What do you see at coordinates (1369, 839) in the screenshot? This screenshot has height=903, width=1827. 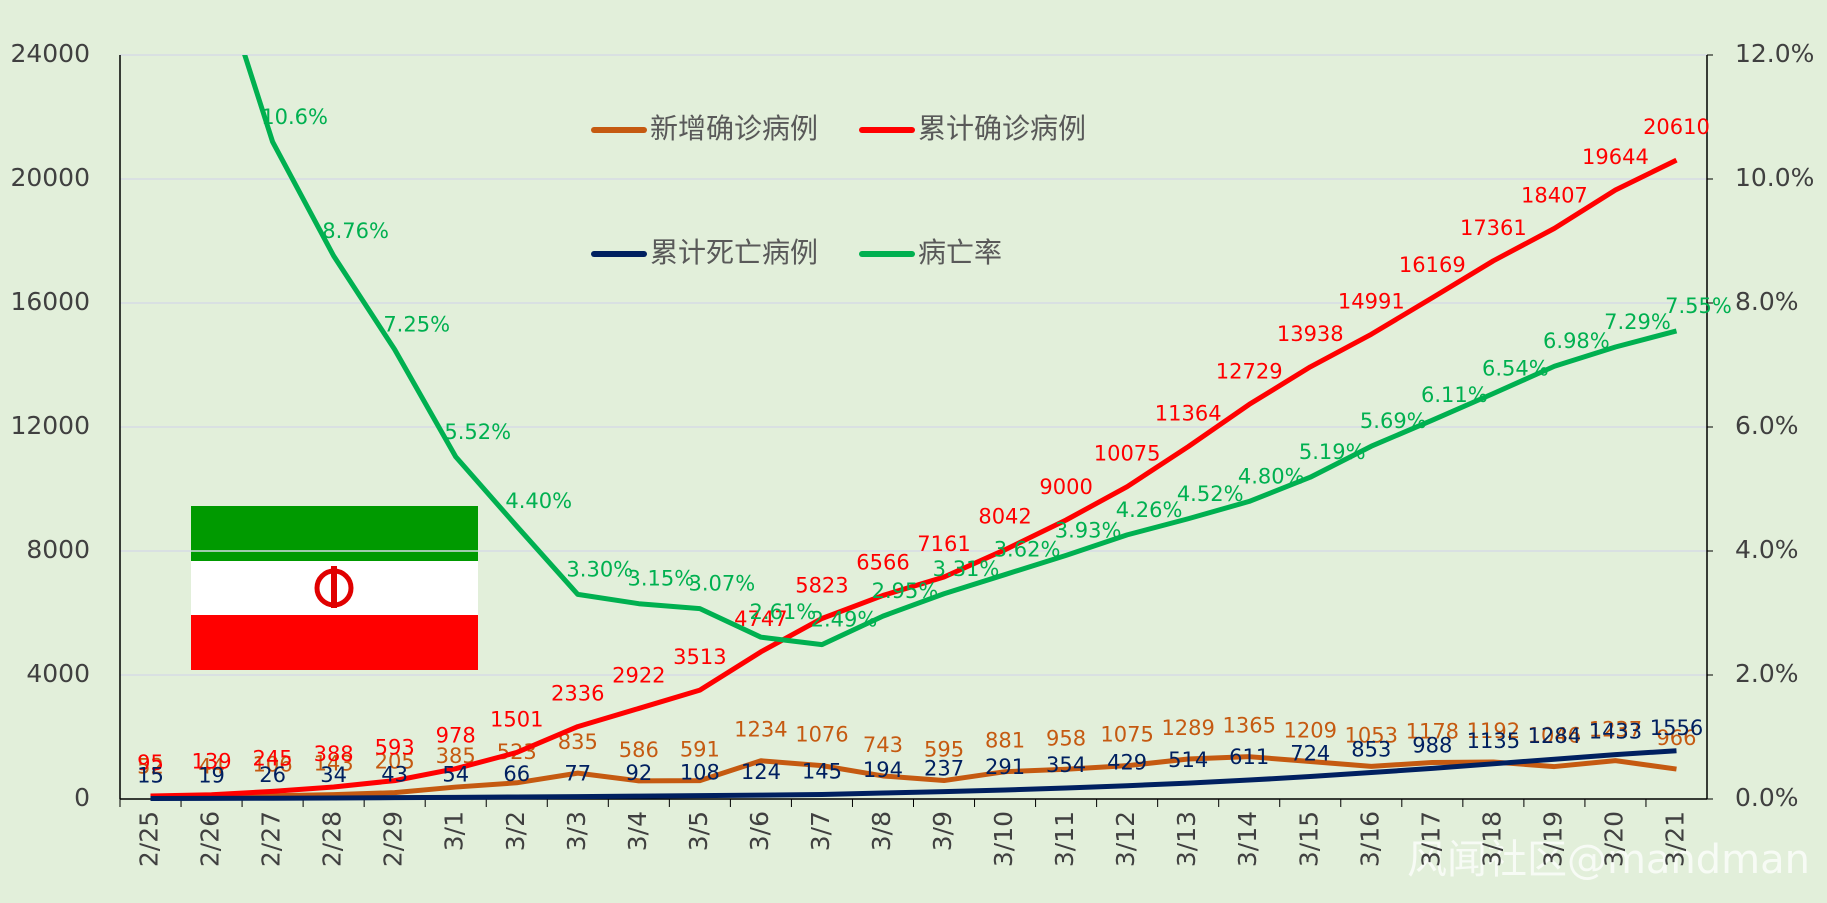 I see `x-tick-label: 3/16` at bounding box center [1369, 839].